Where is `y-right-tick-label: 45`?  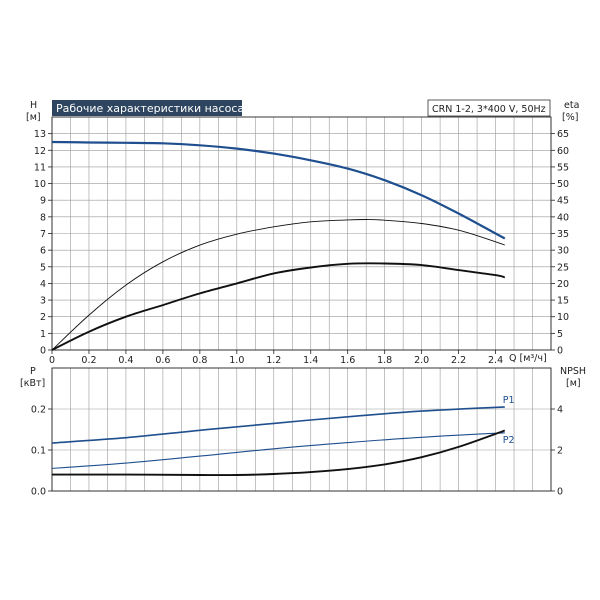 y-right-tick-label: 45 is located at coordinates (563, 201).